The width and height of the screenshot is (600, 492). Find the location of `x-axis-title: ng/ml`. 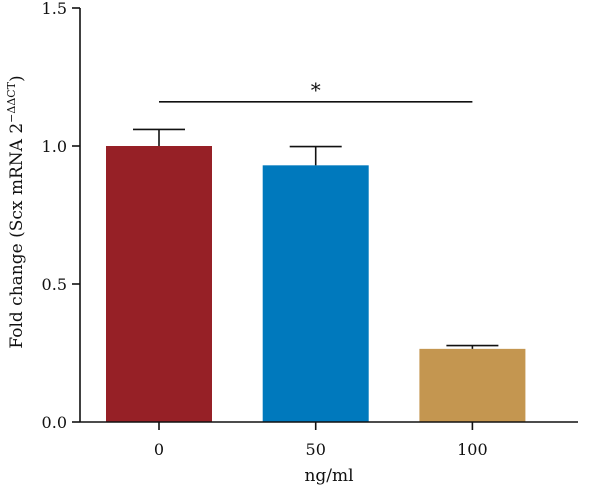

x-axis-title: ng/ml is located at coordinates (328, 476).